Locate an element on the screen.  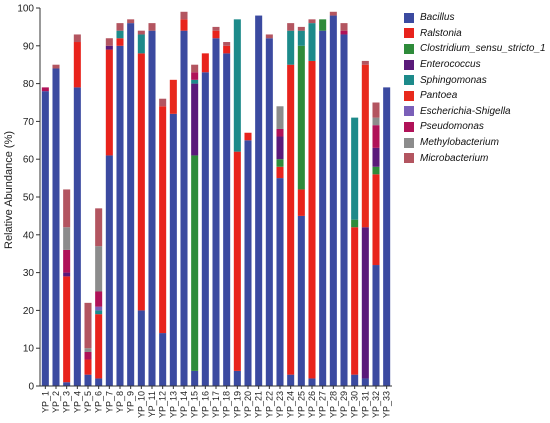
x-tick-label: YP_25 is located at coordinates (301, 404).